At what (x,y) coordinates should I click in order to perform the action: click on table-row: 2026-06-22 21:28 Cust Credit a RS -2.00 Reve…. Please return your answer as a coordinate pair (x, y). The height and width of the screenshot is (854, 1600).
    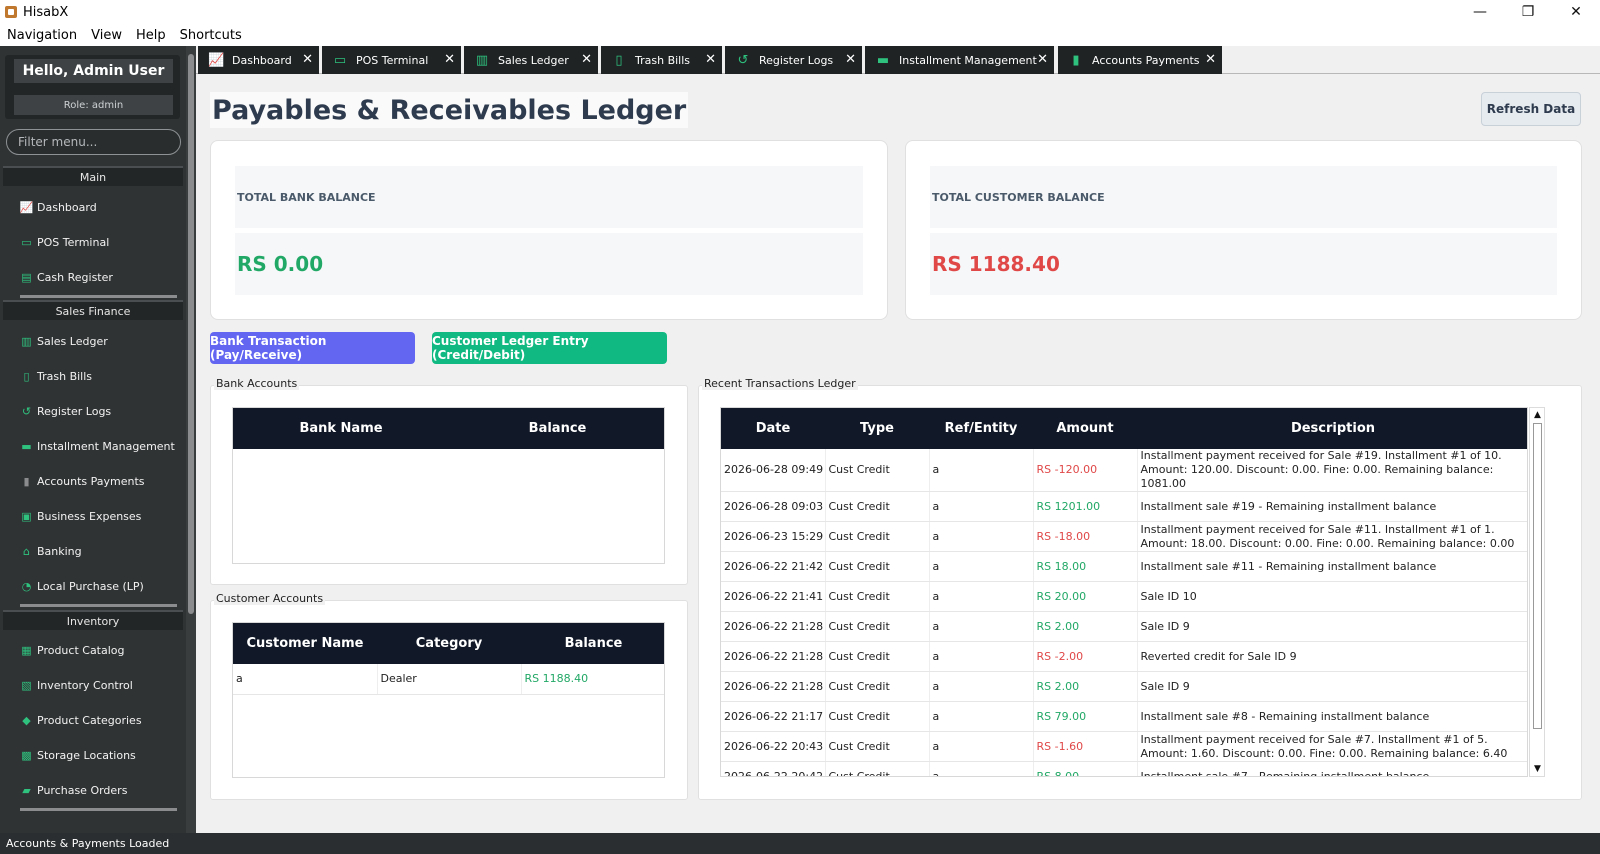
    Looking at the image, I should click on (1124, 656).